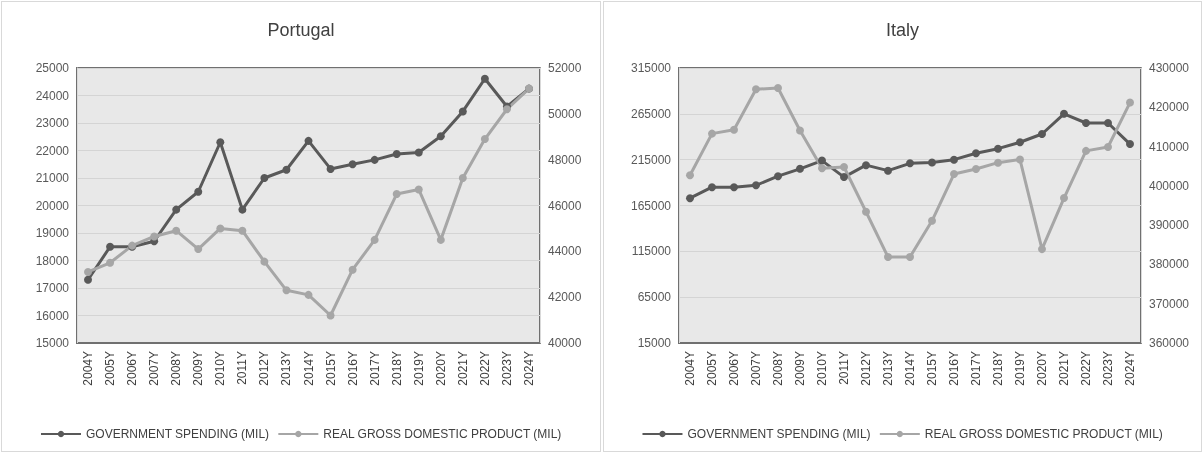 This screenshot has width=1203, height=453. I want to click on y-tick-label: 25000, so click(52, 68).